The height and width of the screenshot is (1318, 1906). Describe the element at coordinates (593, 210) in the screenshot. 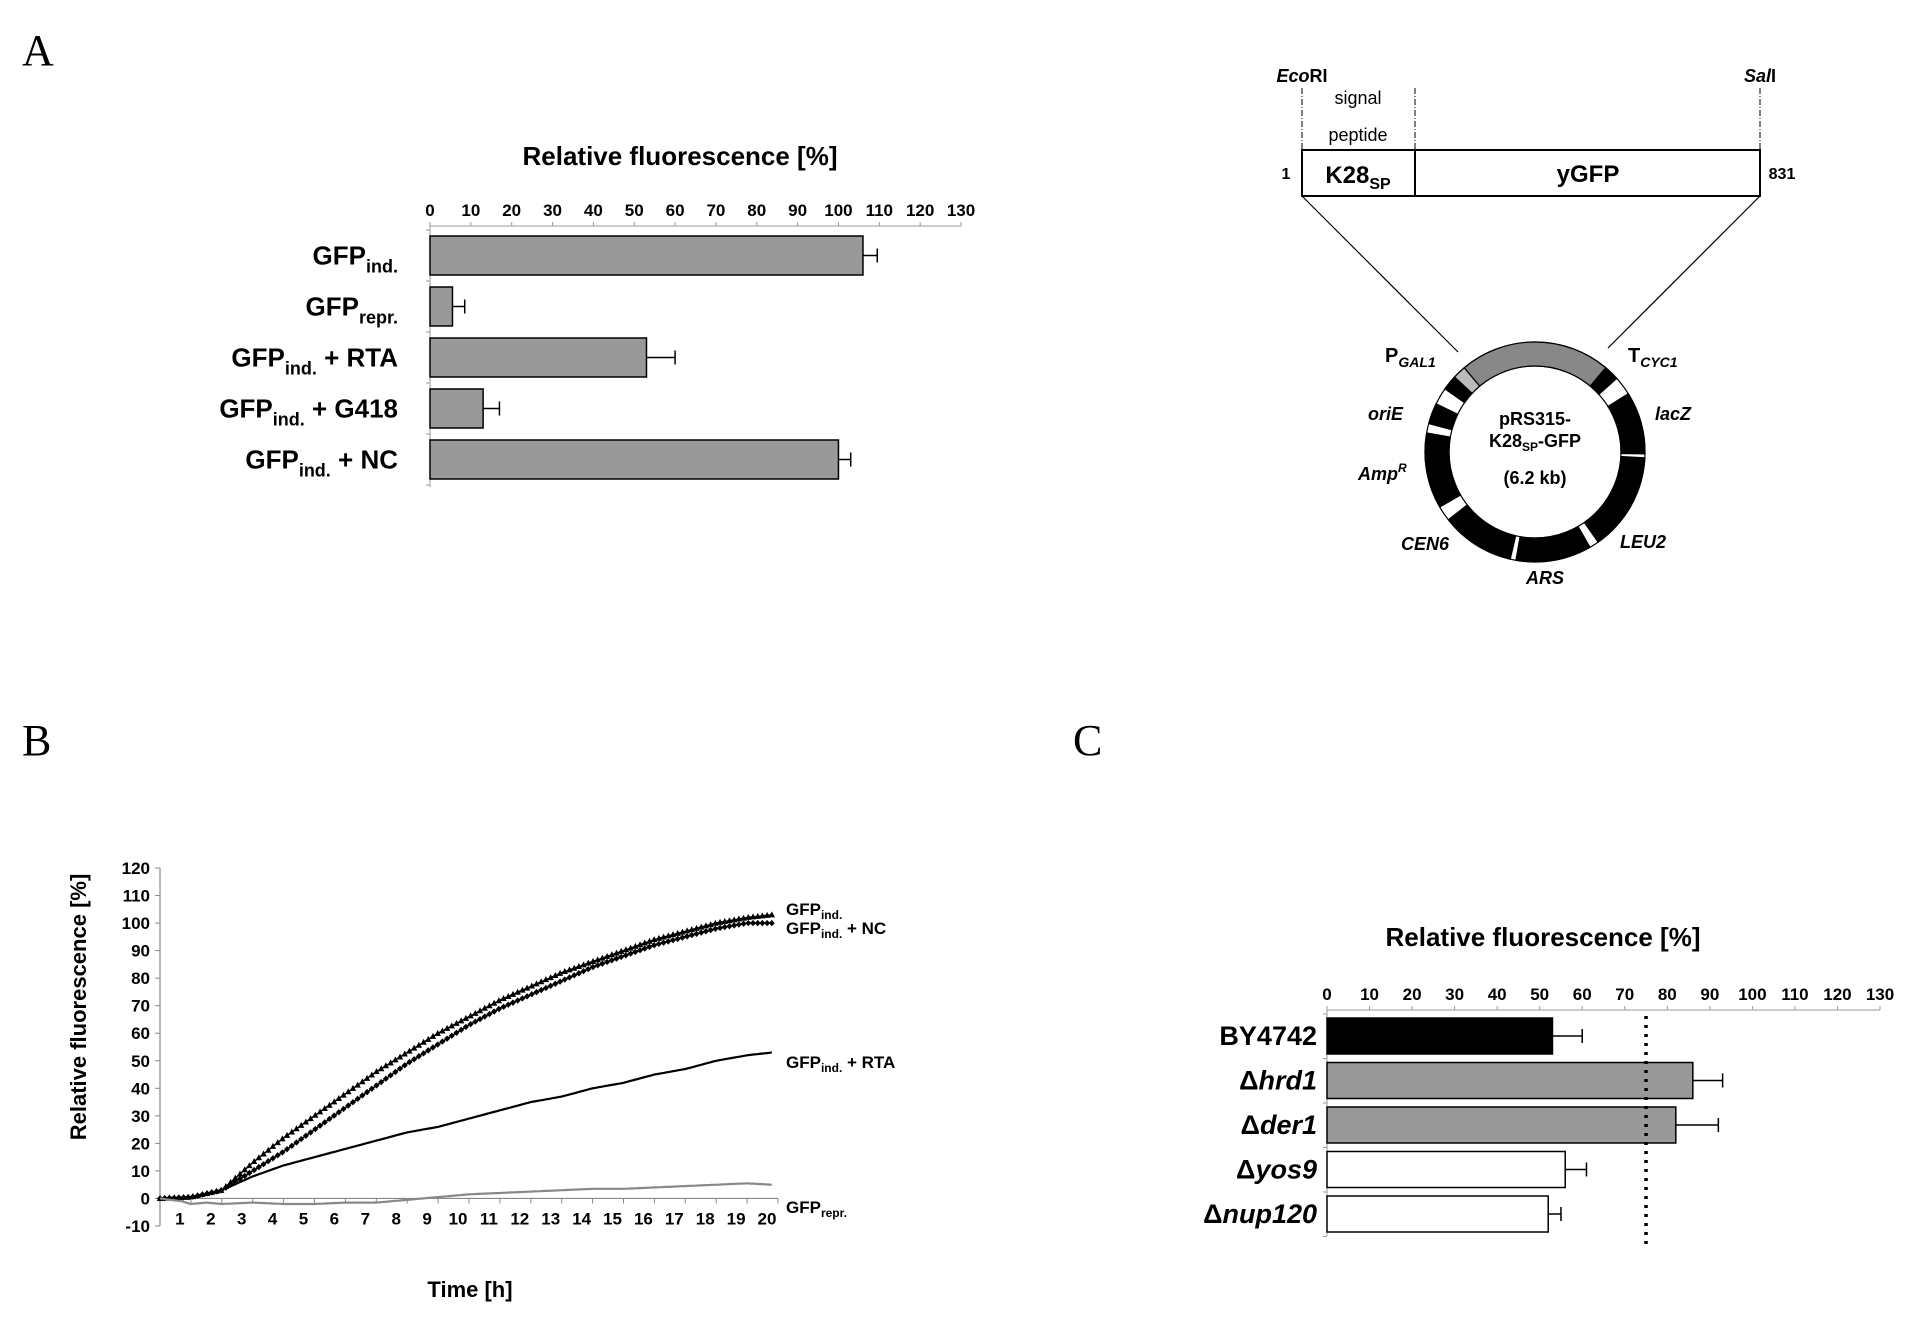

I see `x-tick-label: 40` at that location.